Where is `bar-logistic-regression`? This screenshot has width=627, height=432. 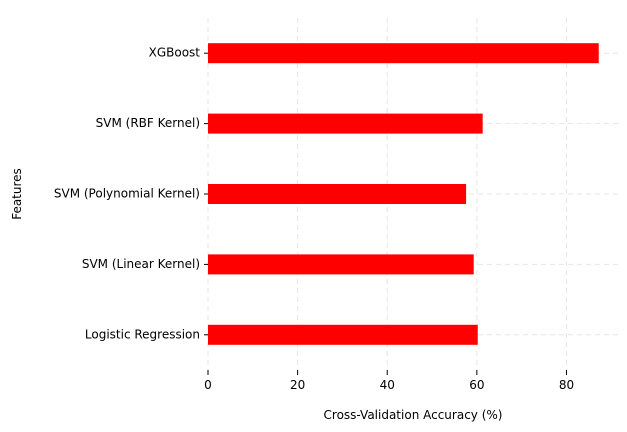
bar-logistic-regression is located at coordinates (343, 334).